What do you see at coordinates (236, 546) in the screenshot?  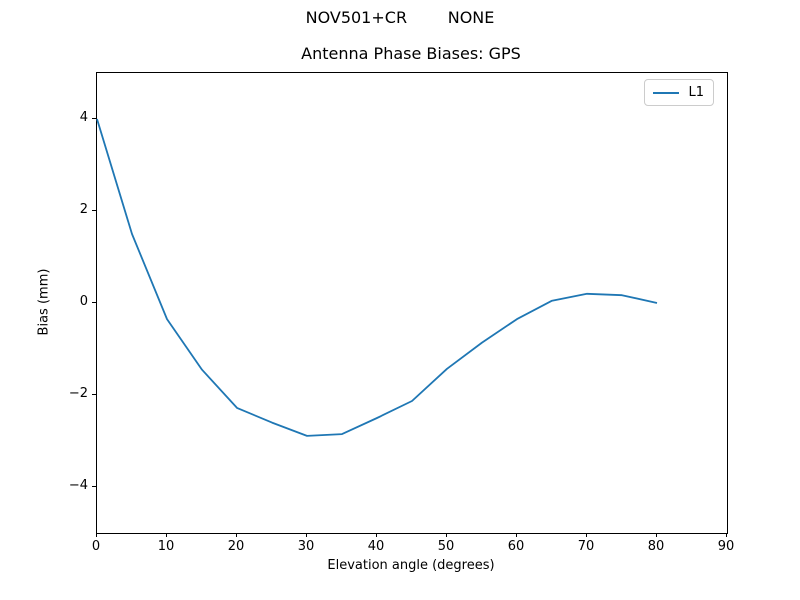 I see `x-tick-label: 20` at bounding box center [236, 546].